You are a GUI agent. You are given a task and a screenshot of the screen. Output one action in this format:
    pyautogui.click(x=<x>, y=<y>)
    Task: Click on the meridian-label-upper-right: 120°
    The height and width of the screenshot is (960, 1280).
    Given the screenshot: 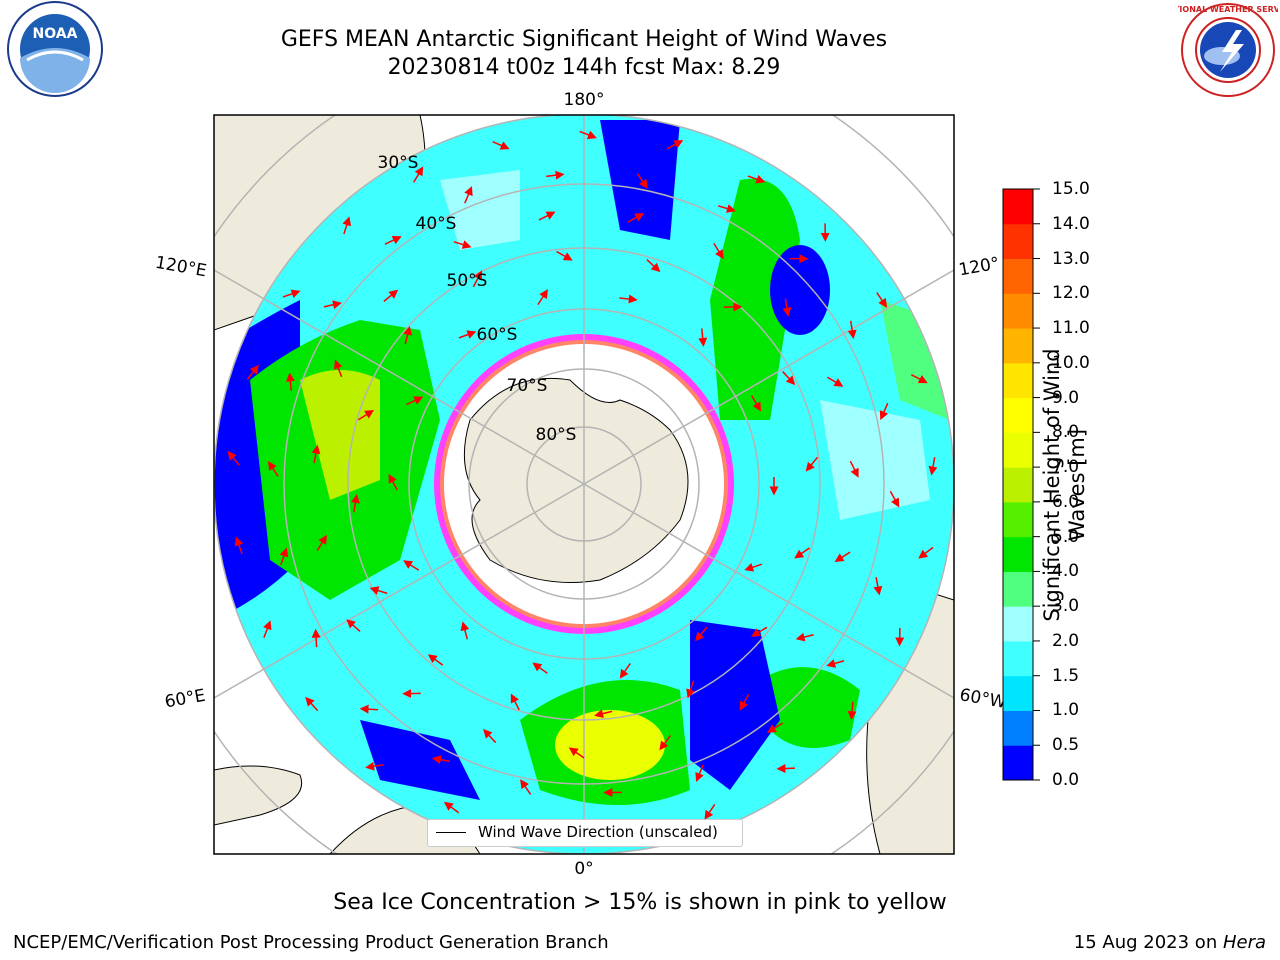 What is the action you would take?
    pyautogui.click(x=979, y=267)
    